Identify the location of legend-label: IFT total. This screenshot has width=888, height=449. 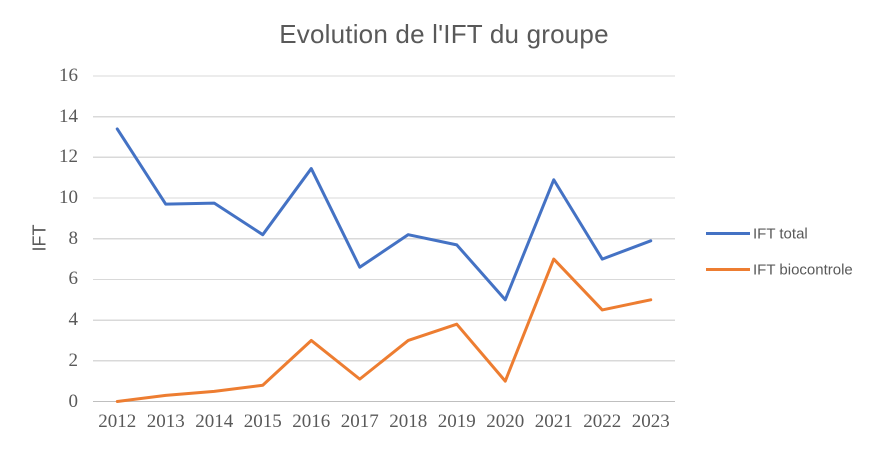
(780, 233).